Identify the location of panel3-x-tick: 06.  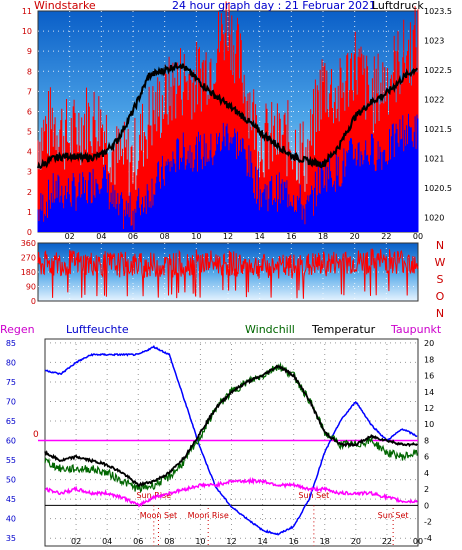
(138, 541).